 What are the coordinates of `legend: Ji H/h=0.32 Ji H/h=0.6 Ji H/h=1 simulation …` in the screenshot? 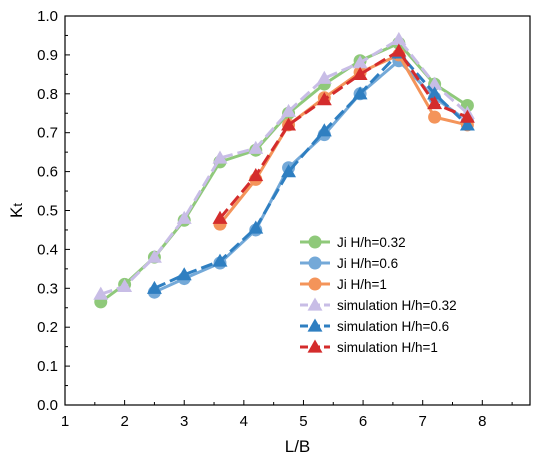 It's located at (378, 295).